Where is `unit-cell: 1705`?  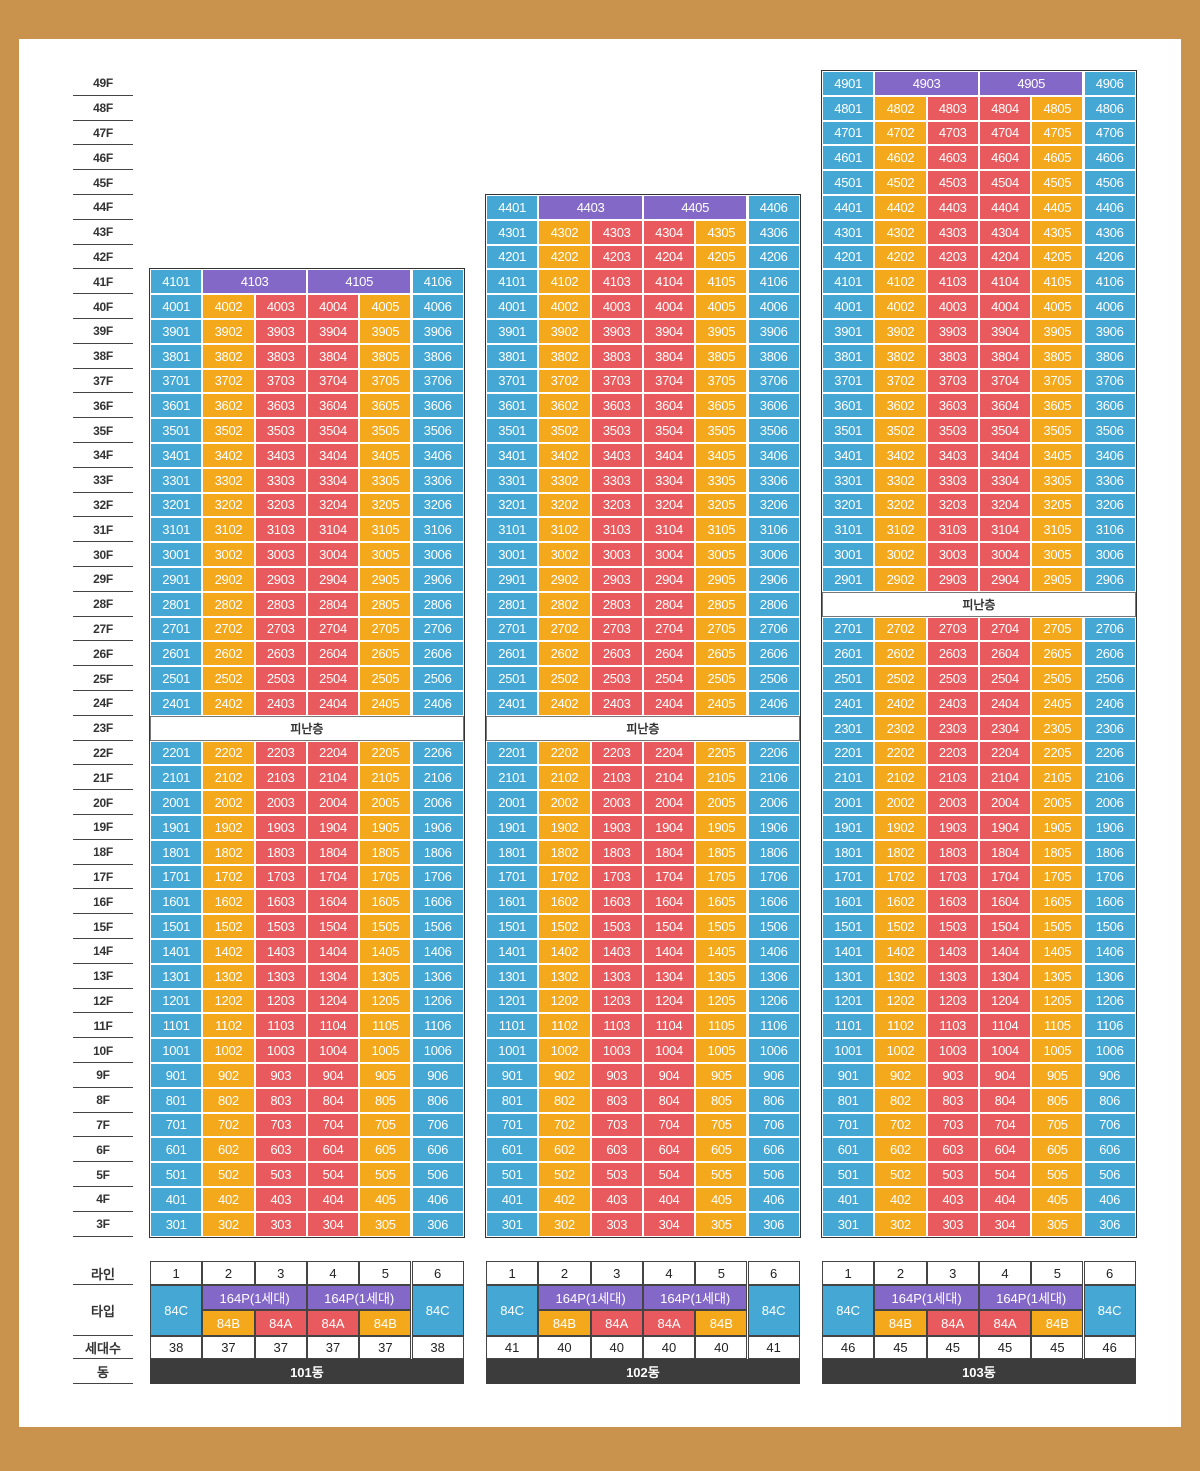 unit-cell: 1705 is located at coordinates (385, 877).